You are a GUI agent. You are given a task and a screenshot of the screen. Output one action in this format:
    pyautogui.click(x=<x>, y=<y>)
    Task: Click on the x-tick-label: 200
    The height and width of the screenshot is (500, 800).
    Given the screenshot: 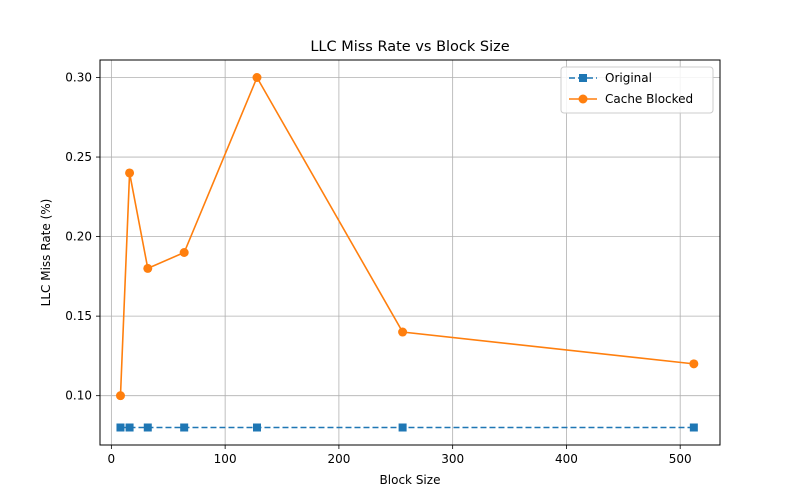 What is the action you would take?
    pyautogui.click(x=338, y=459)
    